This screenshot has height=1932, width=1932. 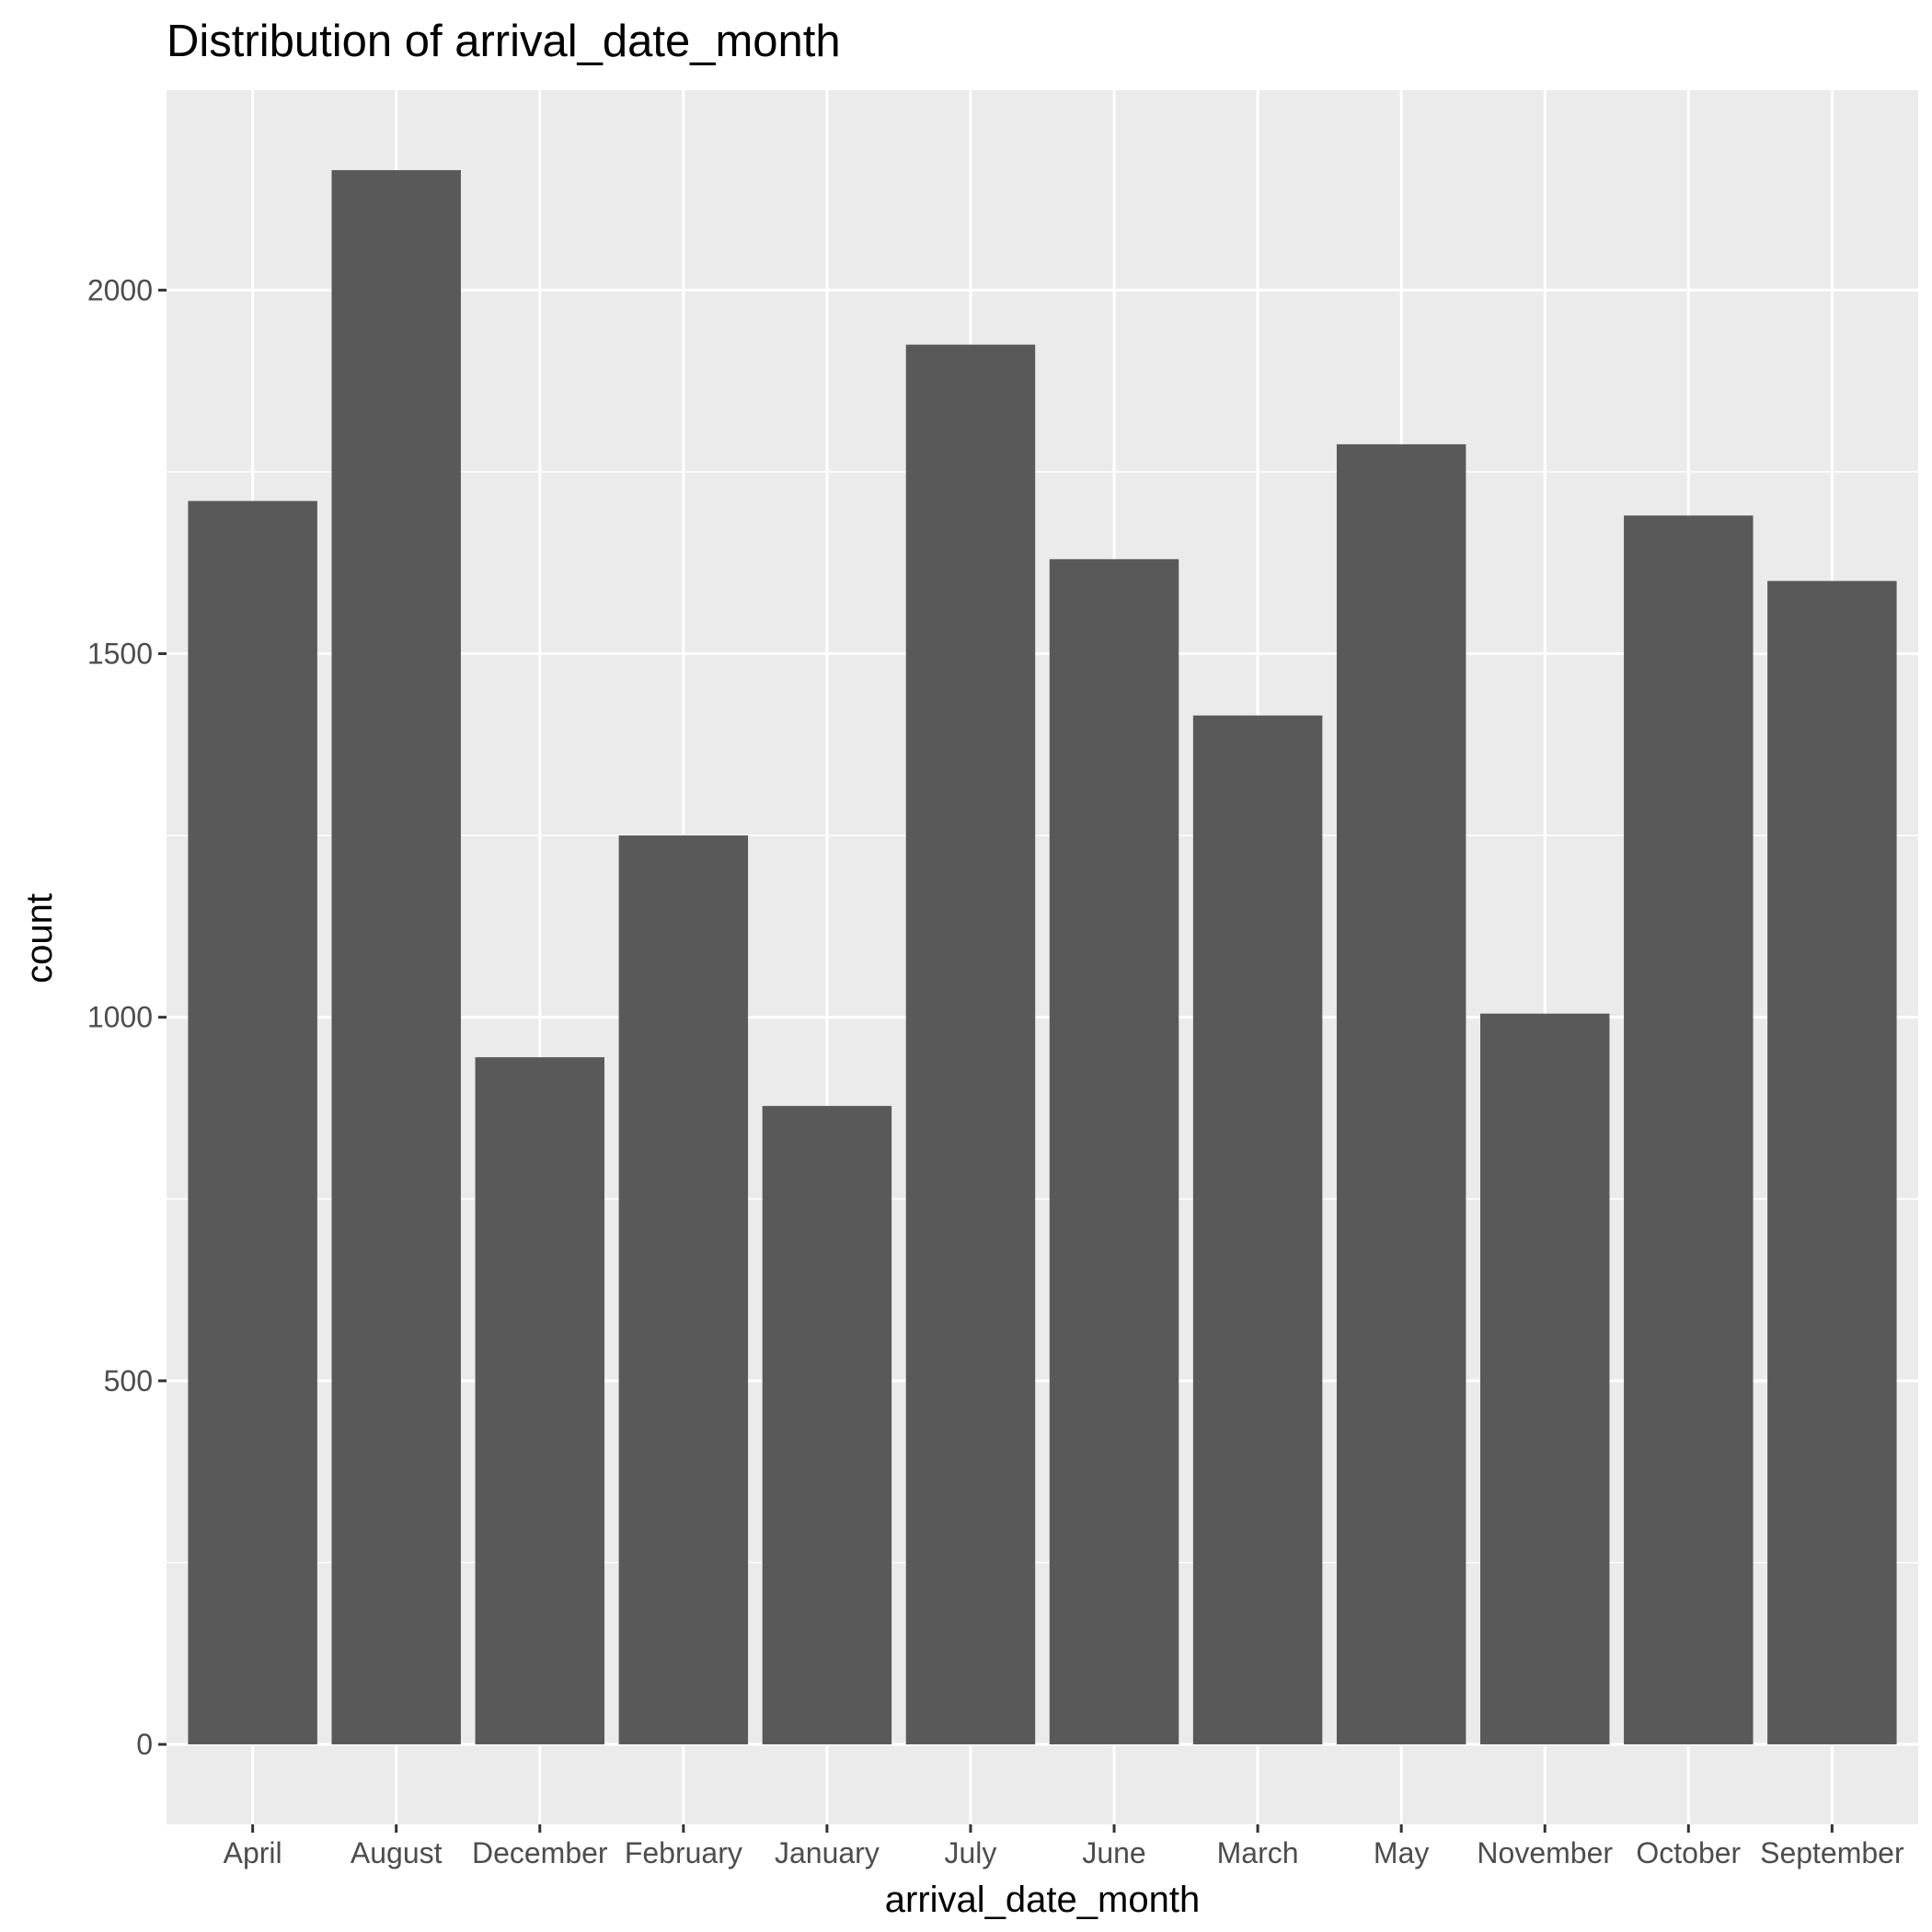 What do you see at coordinates (827, 1425) in the screenshot?
I see `bar-january` at bounding box center [827, 1425].